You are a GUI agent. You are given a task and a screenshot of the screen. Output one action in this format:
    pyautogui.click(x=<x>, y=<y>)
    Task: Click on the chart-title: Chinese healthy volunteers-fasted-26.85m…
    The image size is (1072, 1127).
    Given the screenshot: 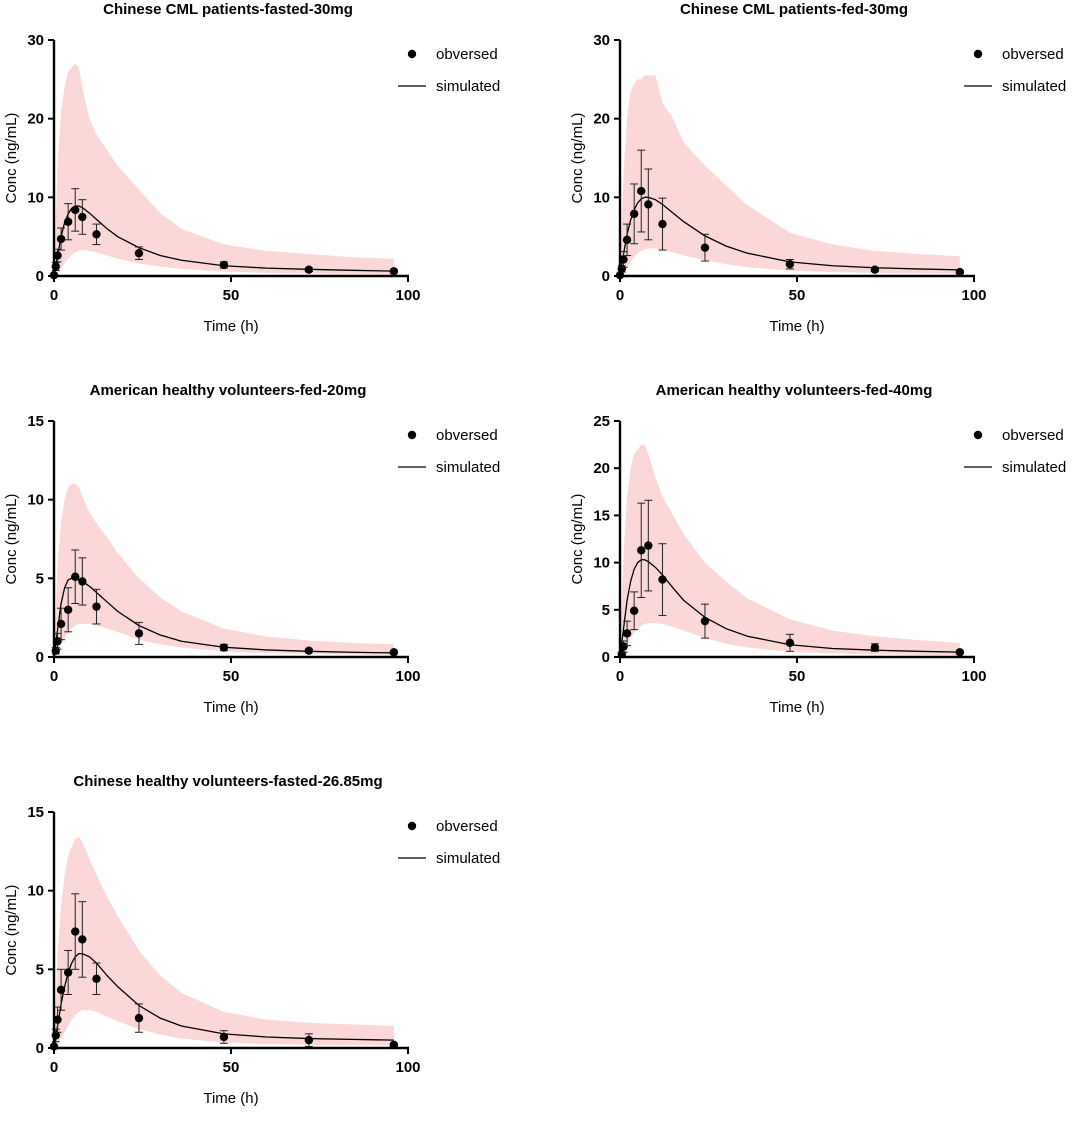 What is the action you would take?
    pyautogui.click(x=227, y=781)
    